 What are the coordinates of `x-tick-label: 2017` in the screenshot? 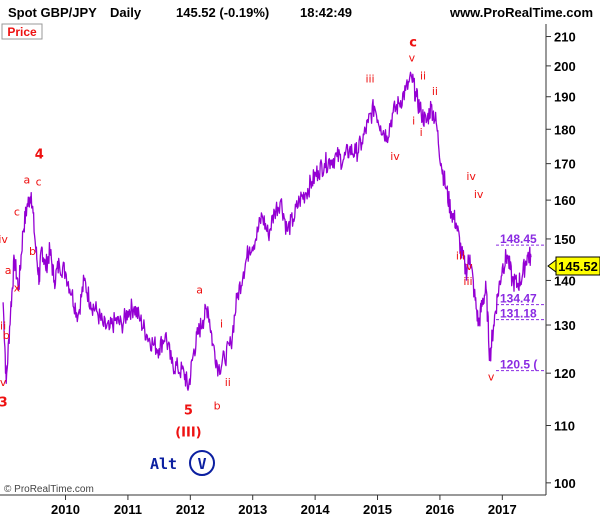 It's located at (502, 509).